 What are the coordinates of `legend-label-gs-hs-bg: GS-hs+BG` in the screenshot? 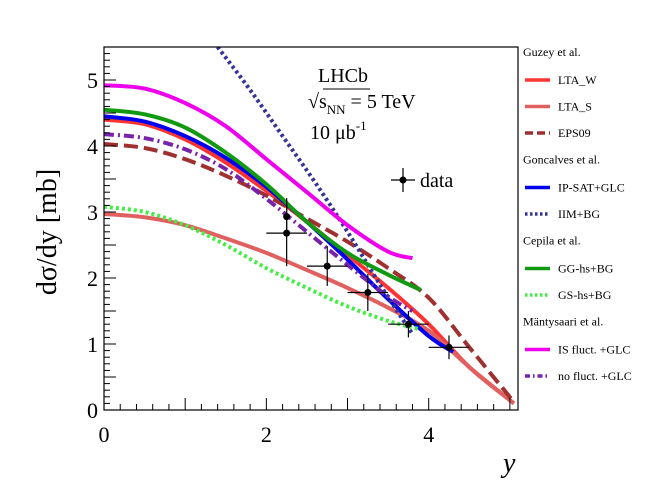 It's located at (585, 295).